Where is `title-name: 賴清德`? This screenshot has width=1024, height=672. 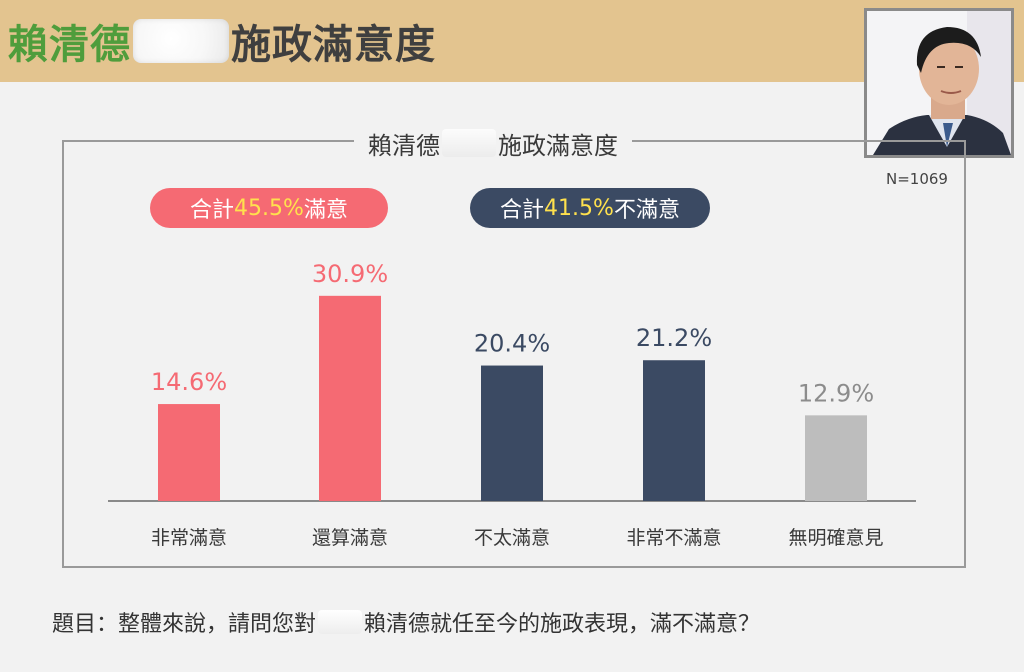
title-name: 賴清德 is located at coordinates (69, 45).